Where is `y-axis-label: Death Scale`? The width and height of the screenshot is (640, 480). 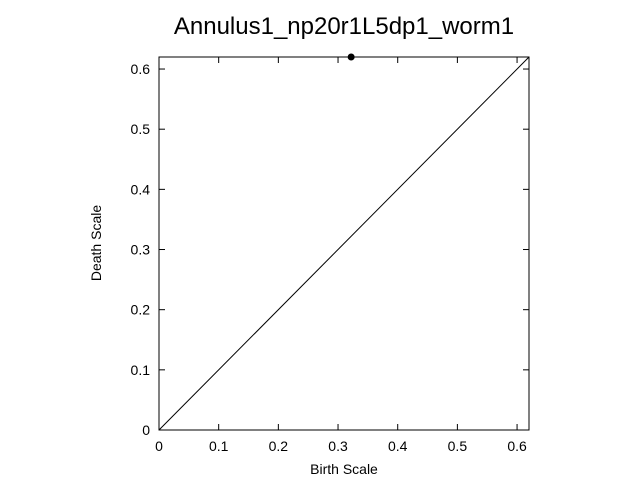 y-axis-label: Death Scale is located at coordinates (96, 243).